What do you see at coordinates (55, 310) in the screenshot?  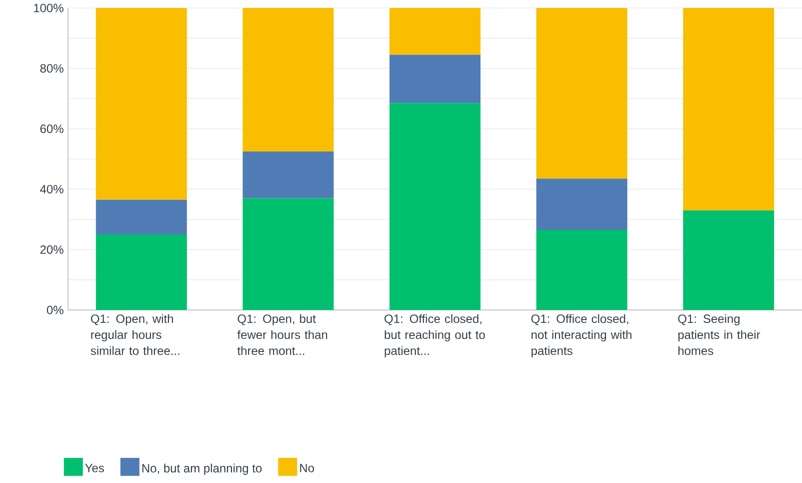 I see `y-tick-label: 0%` at bounding box center [55, 310].